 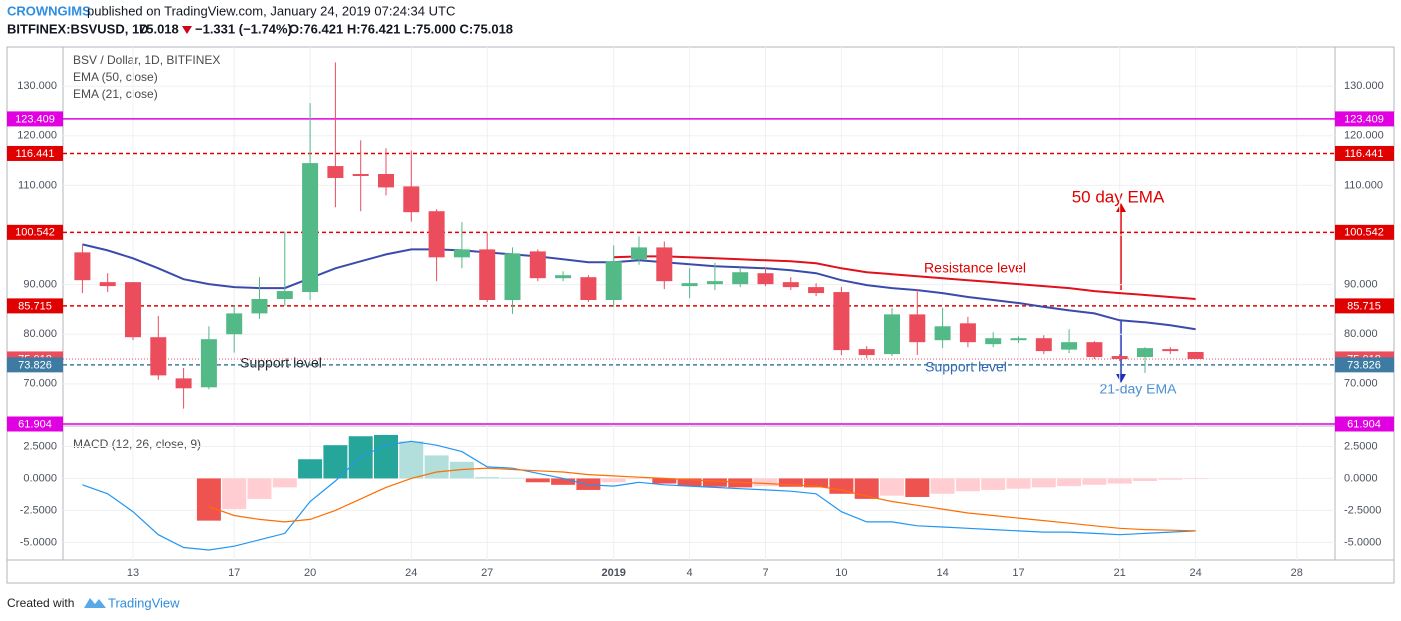 What do you see at coordinates (1361, 334) in the screenshot?
I see `y-tick-label: 80.000` at bounding box center [1361, 334].